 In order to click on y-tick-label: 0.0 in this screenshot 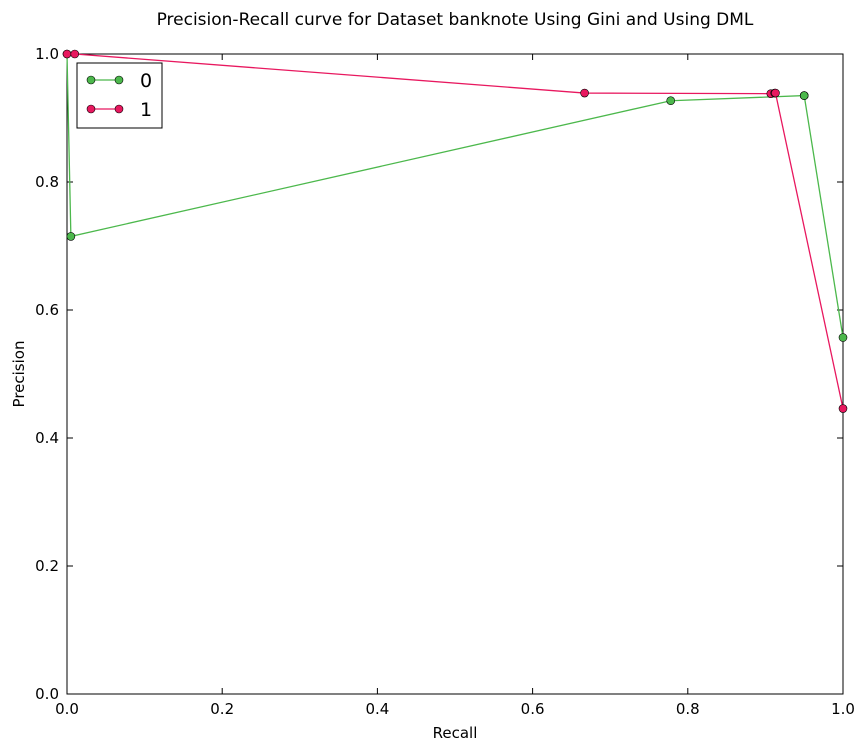, I will do `click(47, 694)`.